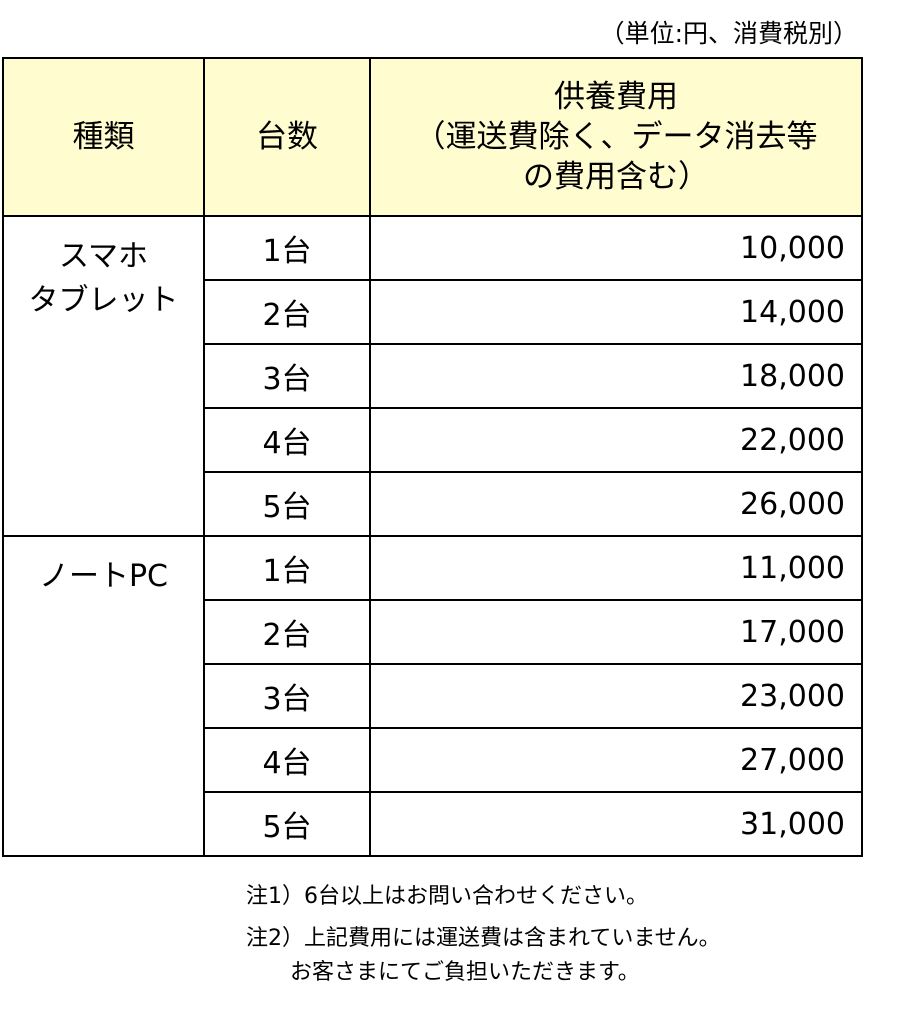 Image resolution: width=902 pixels, height=1024 pixels. What do you see at coordinates (616, 504) in the screenshot?
I see `cost-cell: 26,000` at bounding box center [616, 504].